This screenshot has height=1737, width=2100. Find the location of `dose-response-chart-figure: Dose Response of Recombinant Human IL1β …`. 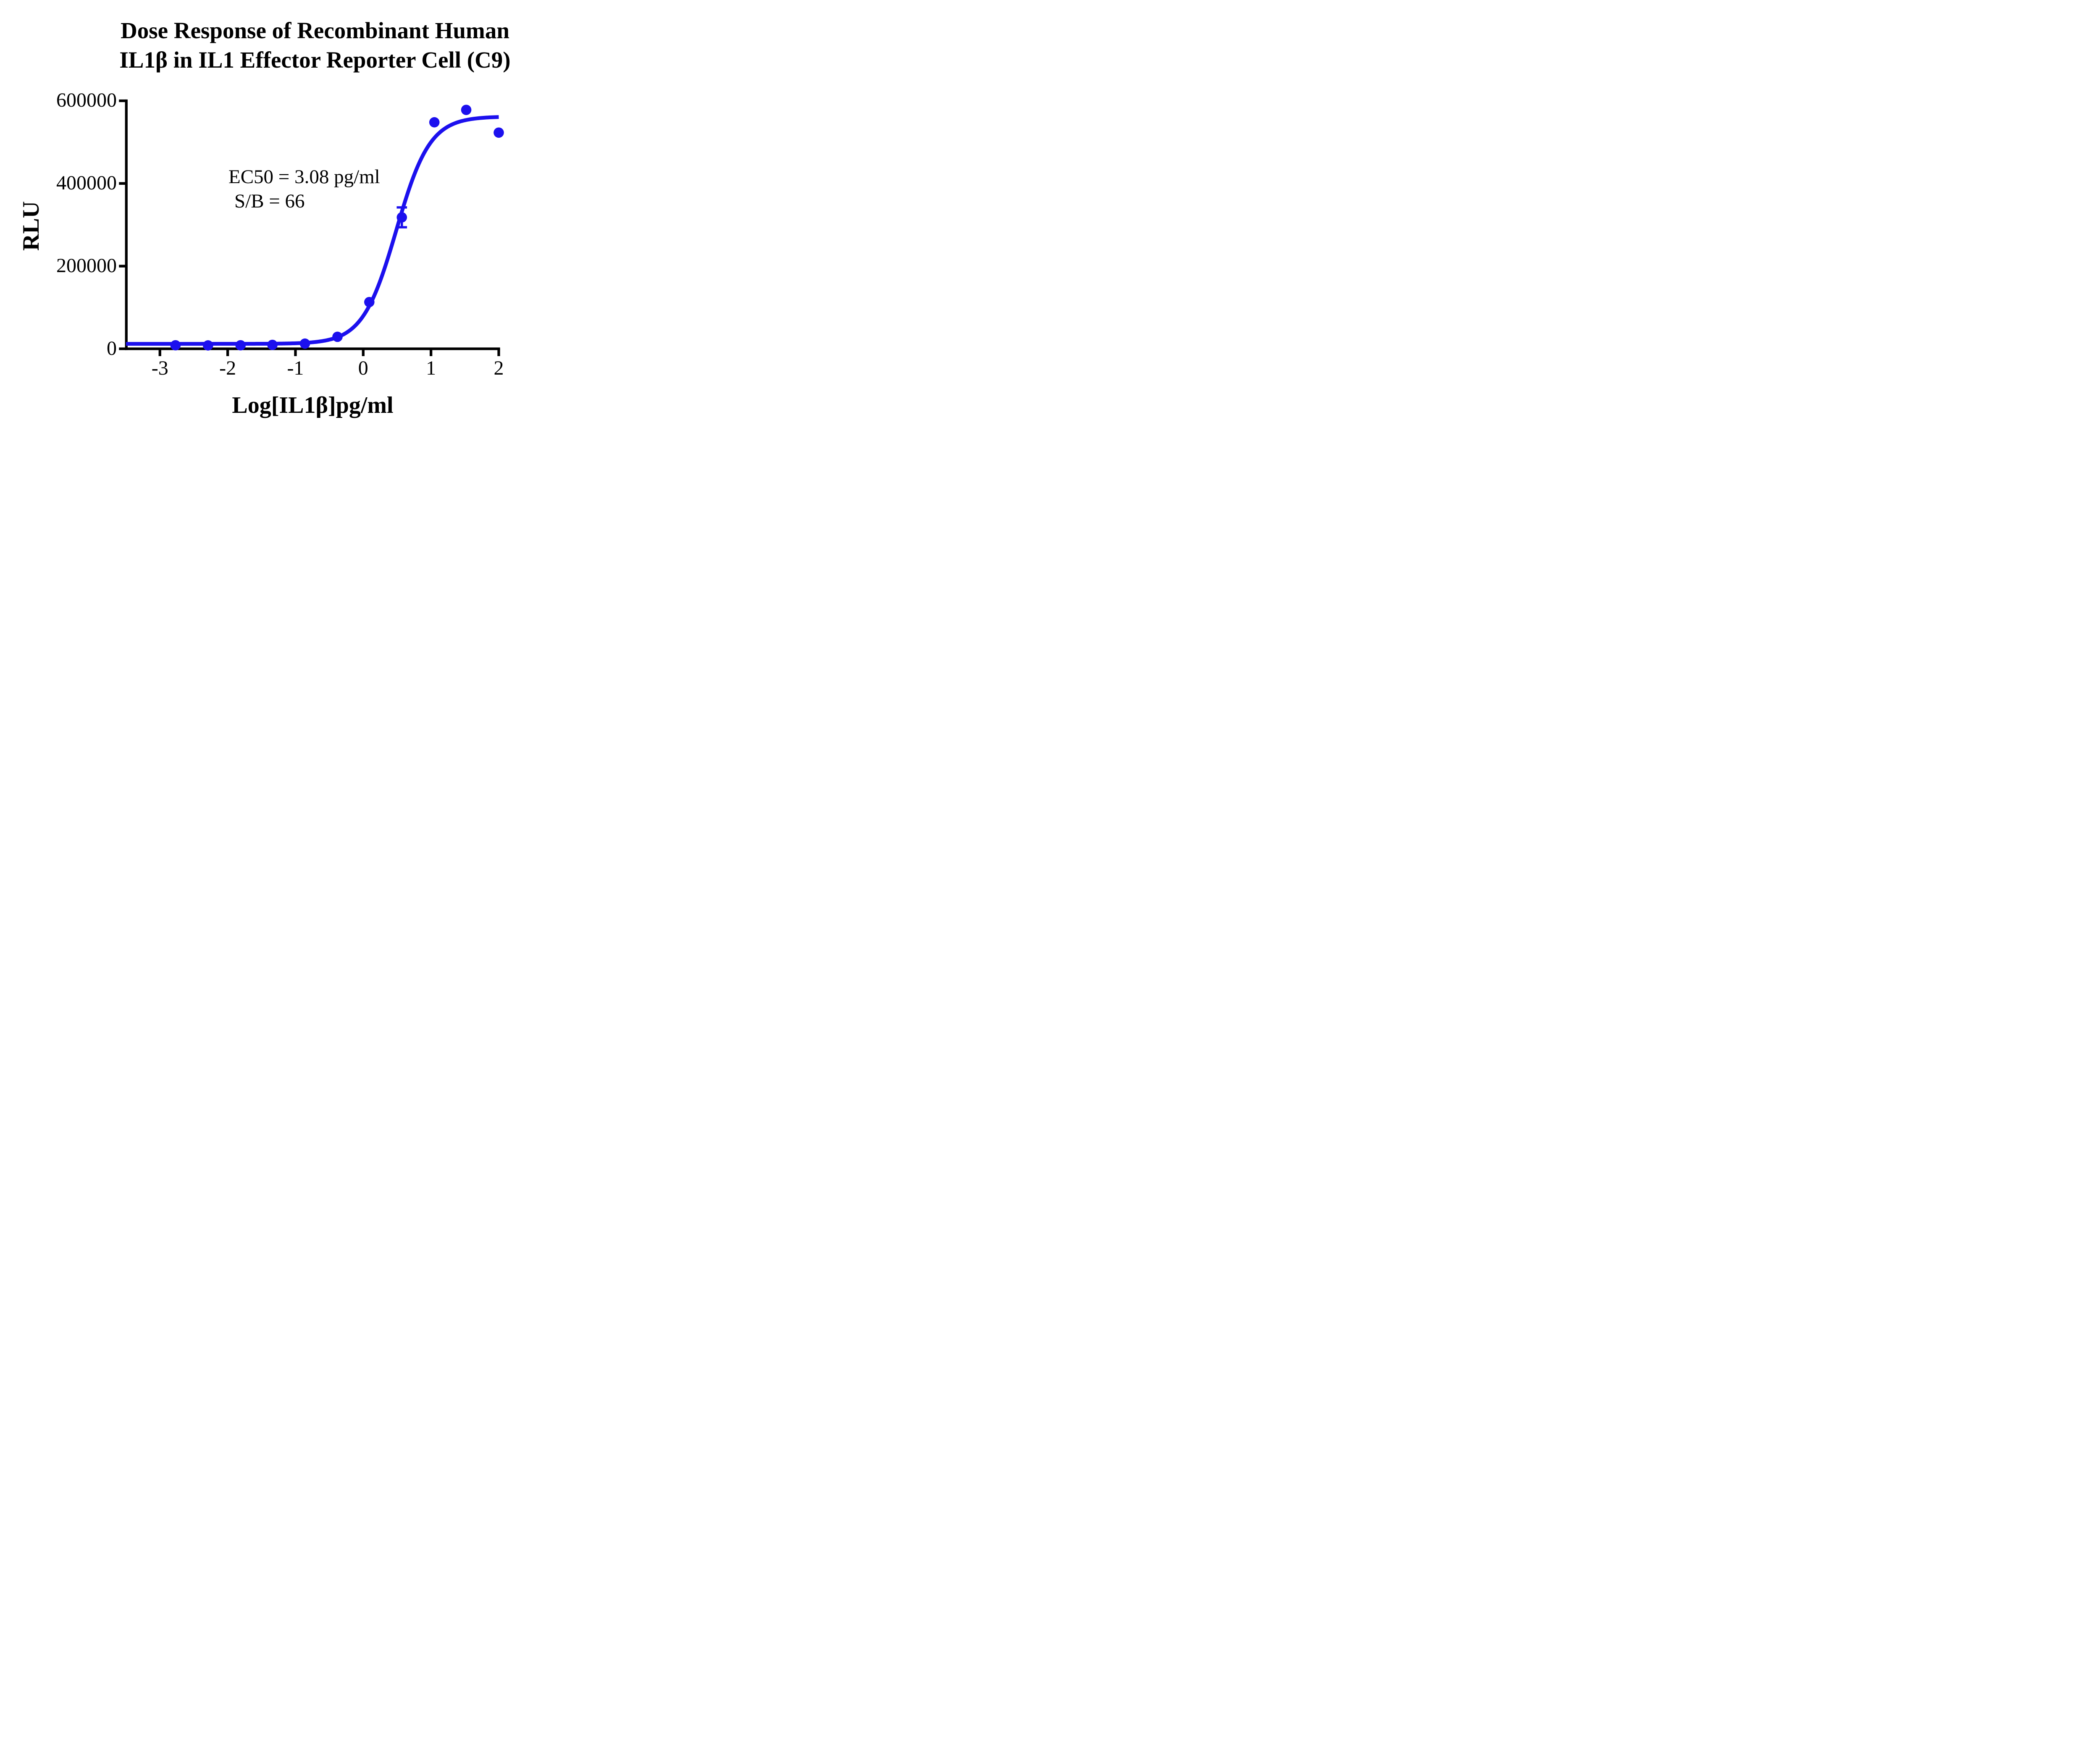

dose-response-chart-figure: Dose Response of Recombinant Human IL1β … is located at coordinates (279, 217).